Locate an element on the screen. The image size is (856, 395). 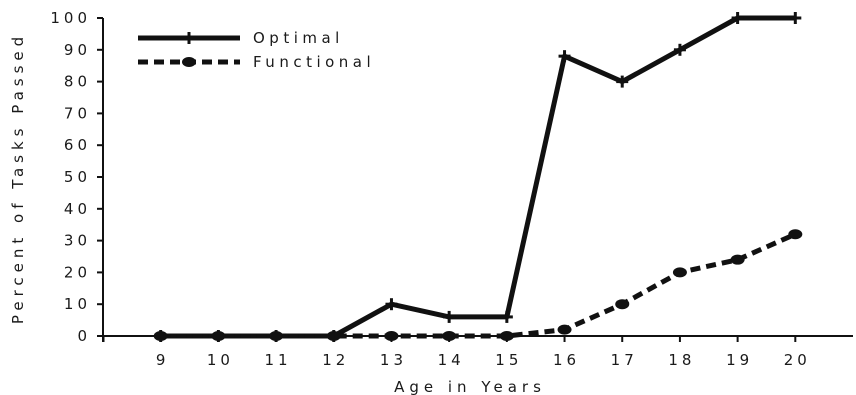
x-tick-label: 17 is located at coordinates (624, 360).